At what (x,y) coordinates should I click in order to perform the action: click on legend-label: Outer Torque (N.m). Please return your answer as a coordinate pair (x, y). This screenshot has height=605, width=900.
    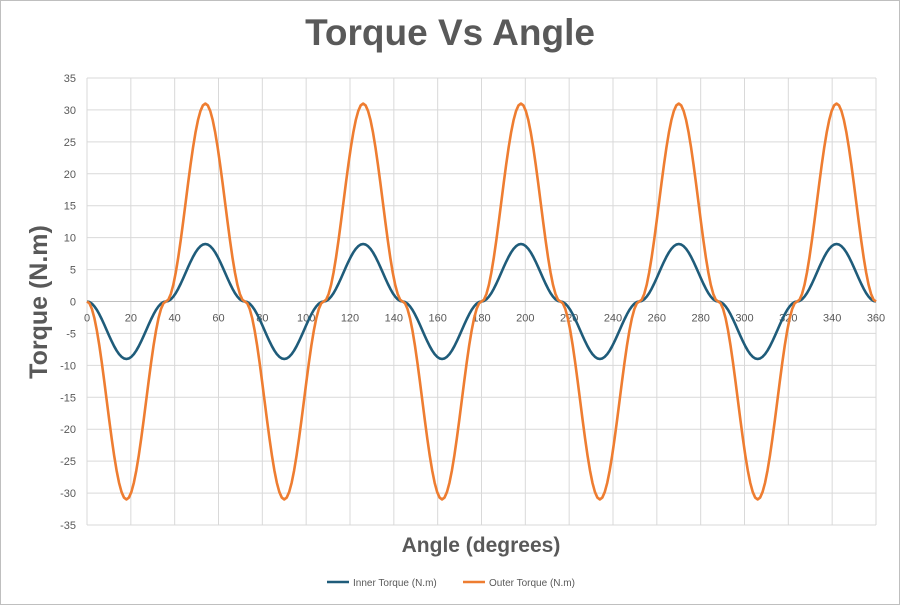
    Looking at the image, I should click on (532, 583).